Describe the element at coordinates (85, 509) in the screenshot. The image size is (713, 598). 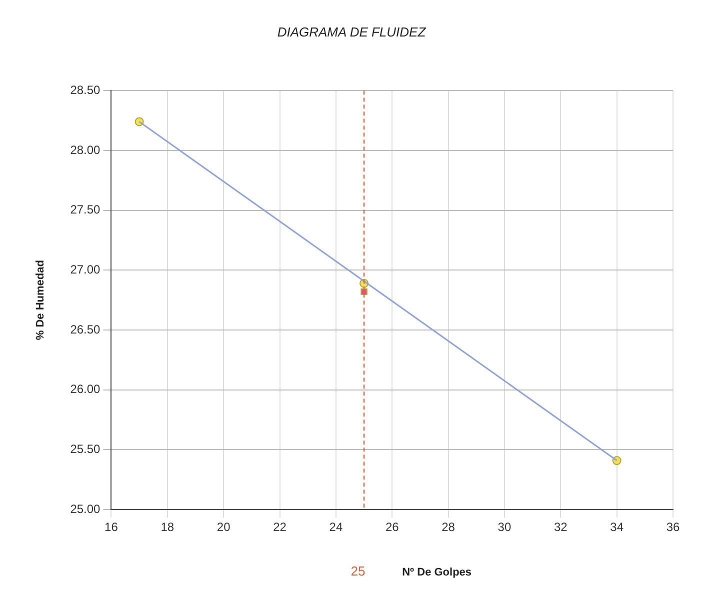
I see `y-tick-label: 25.00` at that location.